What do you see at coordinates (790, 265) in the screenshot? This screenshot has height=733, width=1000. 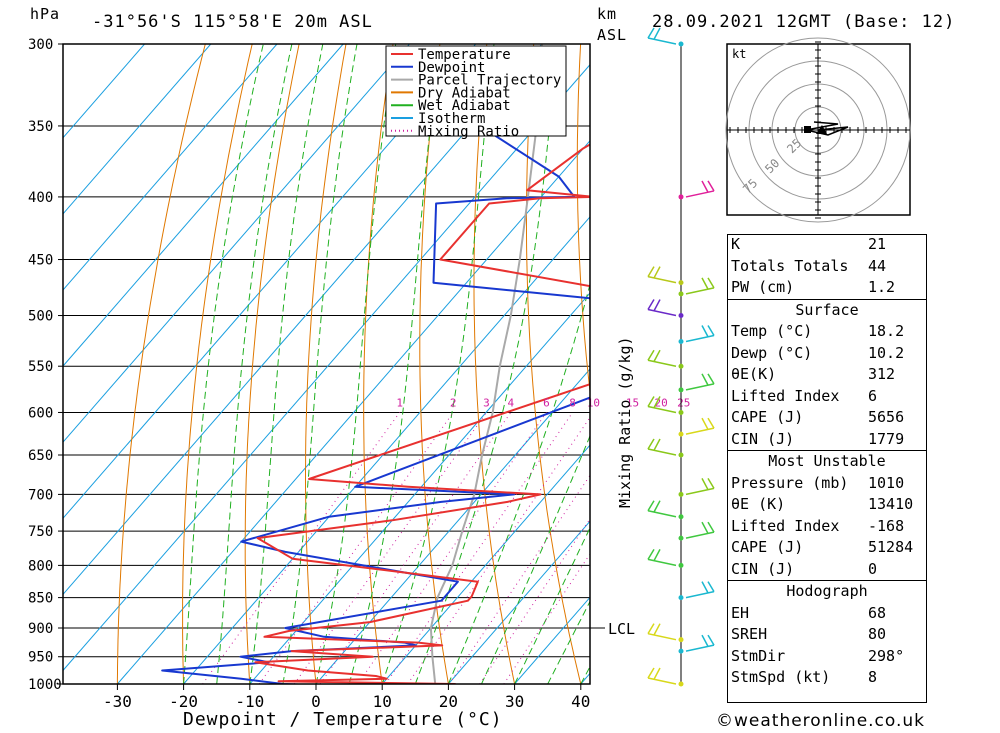 I see `index-label: Totals Totals` at bounding box center [790, 265].